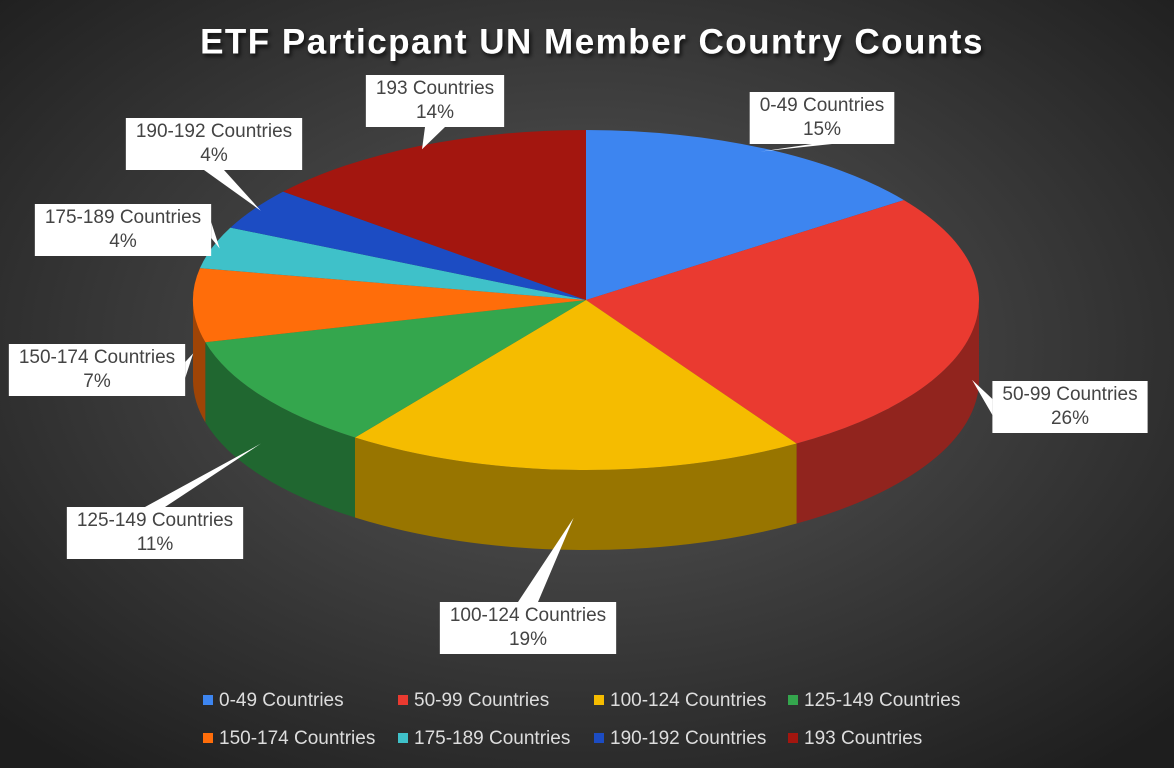 This screenshot has width=1174, height=768. I want to click on label-category: 175-189 Countries, so click(123, 217).